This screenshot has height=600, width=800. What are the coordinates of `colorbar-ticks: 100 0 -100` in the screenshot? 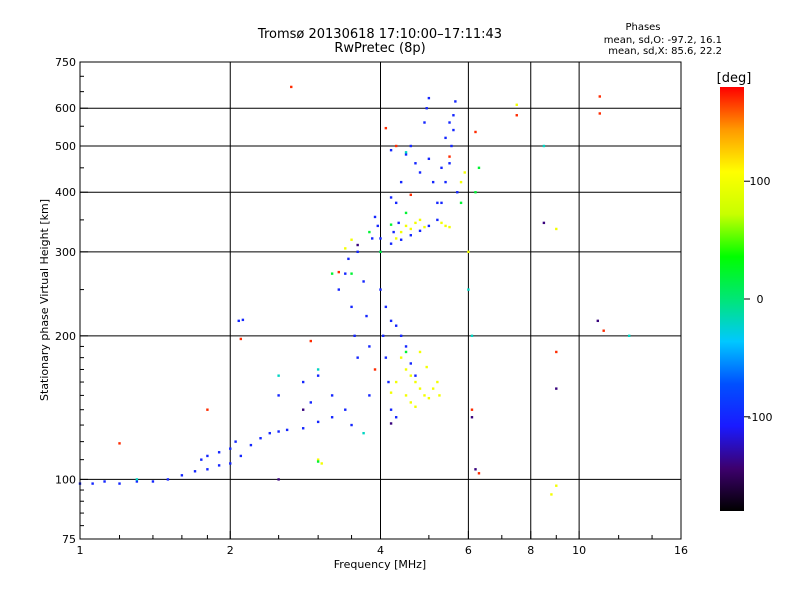 It's located at (758, 299).